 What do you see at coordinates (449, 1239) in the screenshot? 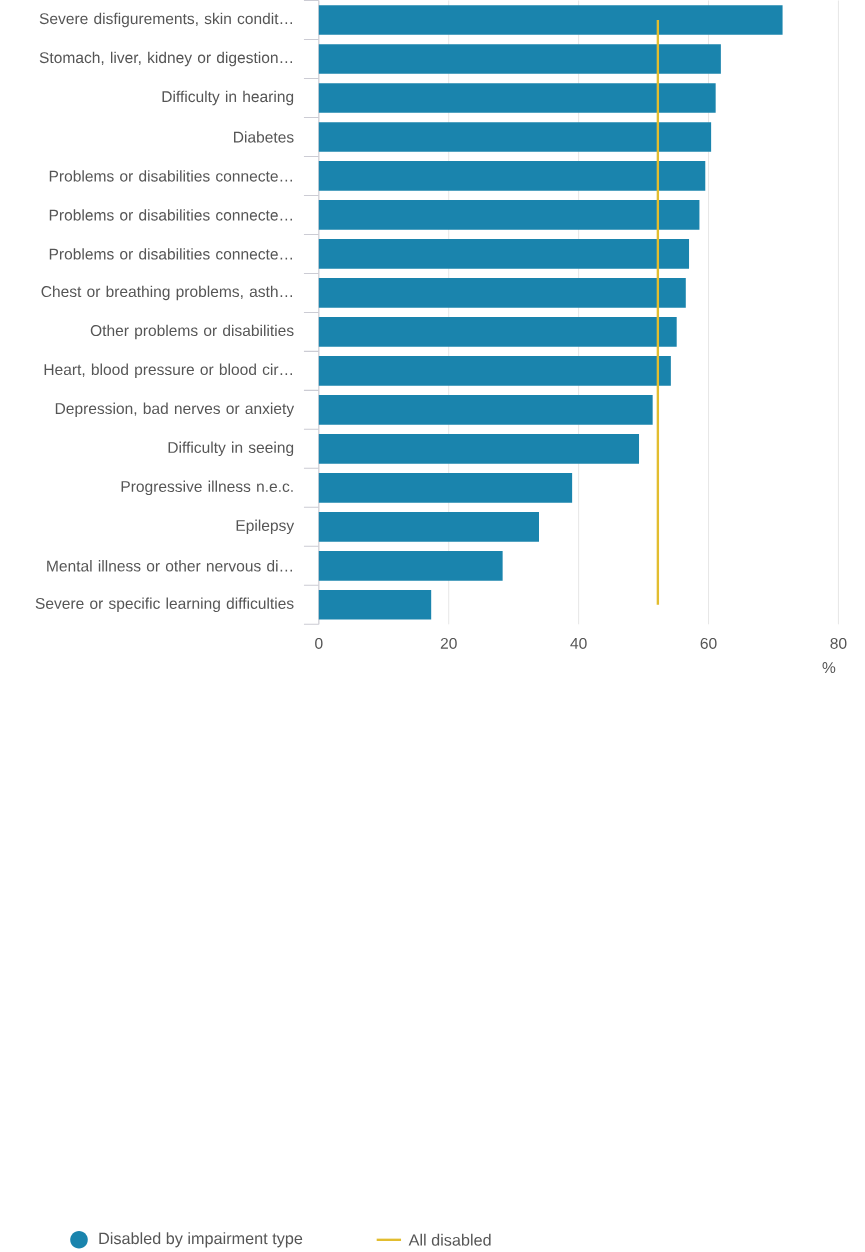
I see `legend-label: All disabled` at bounding box center [449, 1239].